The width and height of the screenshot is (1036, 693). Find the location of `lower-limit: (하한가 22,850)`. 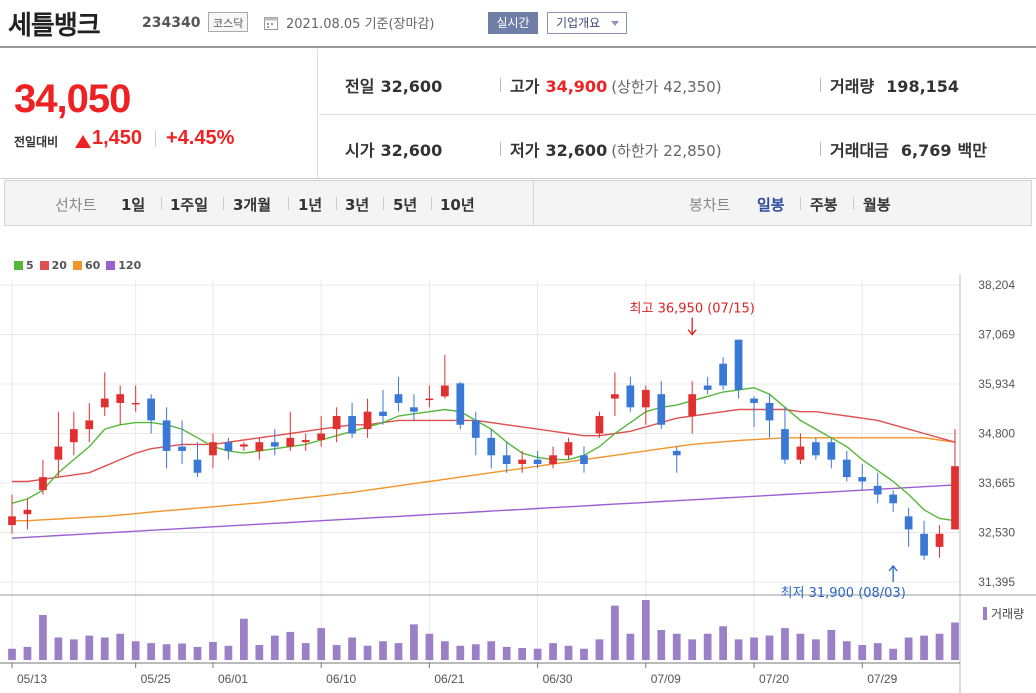

lower-limit: (하한가 22,850) is located at coordinates (666, 151).